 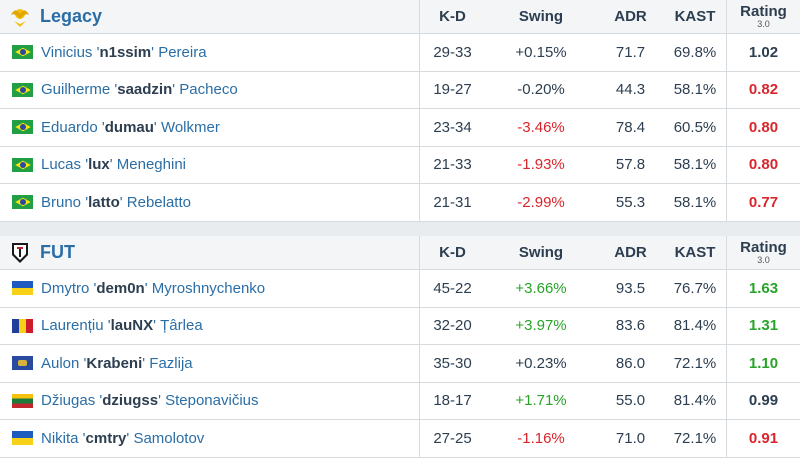 What do you see at coordinates (76, 90) in the screenshot?
I see `player-first-name: Guilherme` at bounding box center [76, 90].